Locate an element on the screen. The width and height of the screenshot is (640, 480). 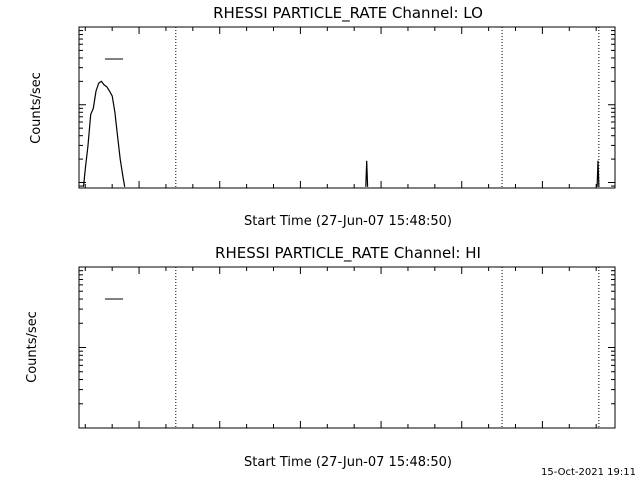
chart-title: RHESSI PARTICLE_RATE Channel: HI is located at coordinates (348, 253).